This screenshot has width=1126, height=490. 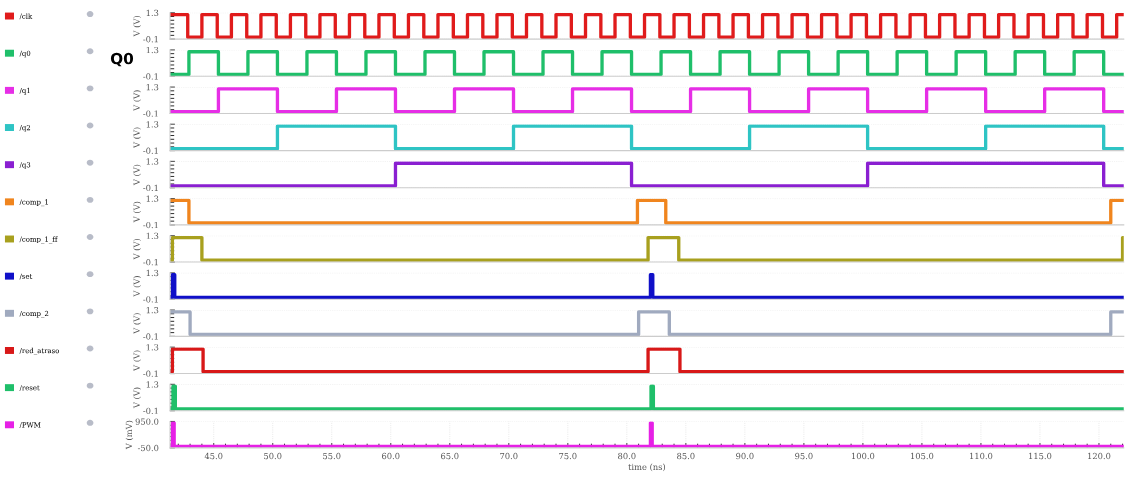 What do you see at coordinates (273, 456) in the screenshot?
I see `x-tick-label: 50.0` at bounding box center [273, 456].